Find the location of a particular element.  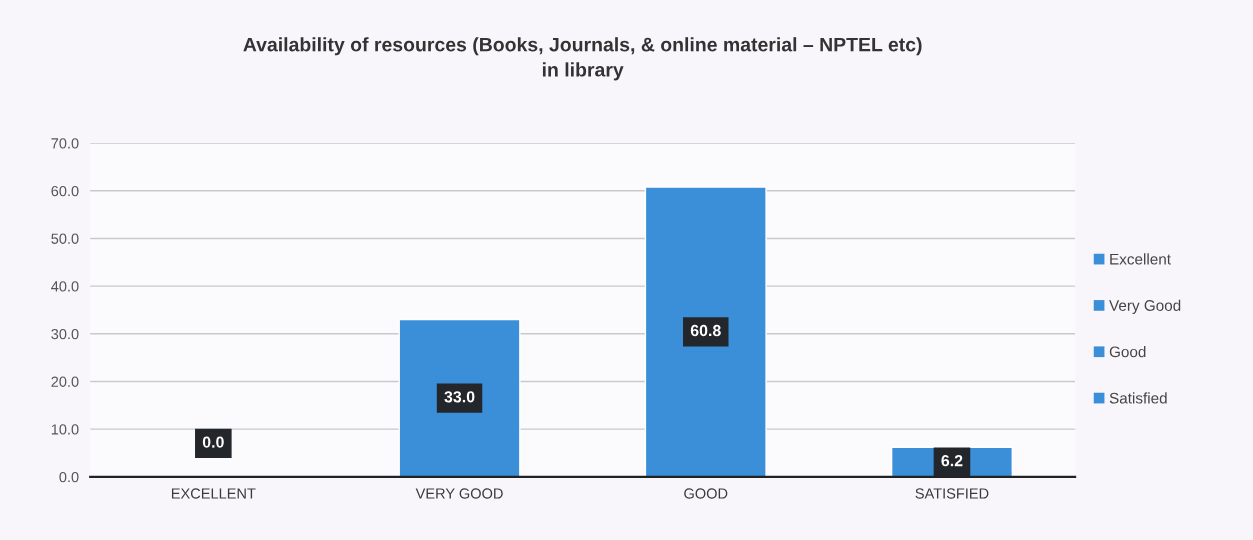

y-tick-label: 50.0 is located at coordinates (65, 238).